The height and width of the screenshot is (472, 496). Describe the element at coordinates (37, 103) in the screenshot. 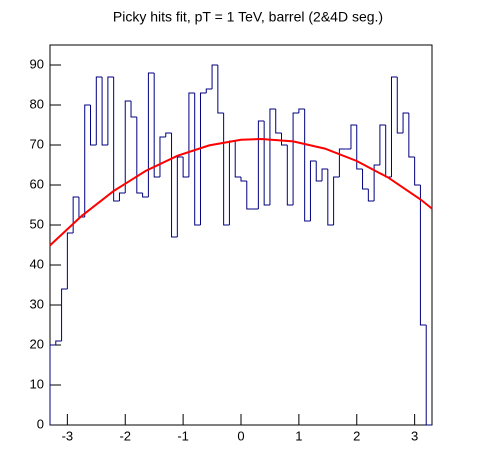

I see `y-tick-label: 80` at that location.